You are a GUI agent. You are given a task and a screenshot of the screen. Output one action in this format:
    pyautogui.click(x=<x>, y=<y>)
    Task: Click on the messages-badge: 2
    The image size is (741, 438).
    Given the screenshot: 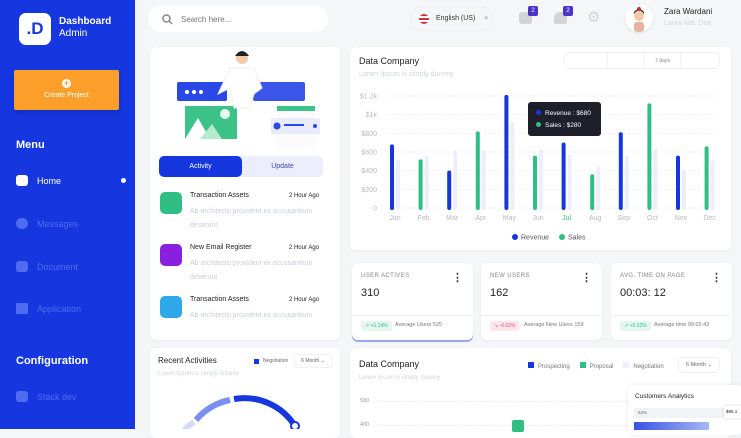 What is the action you would take?
    pyautogui.click(x=533, y=11)
    